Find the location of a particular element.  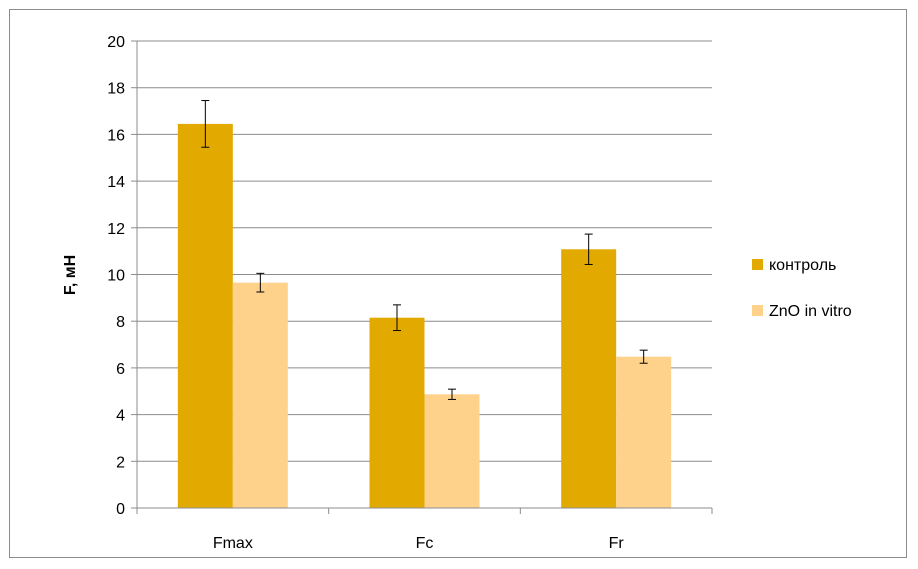

legend: контроль ZnO in vitro is located at coordinates (802, 288).